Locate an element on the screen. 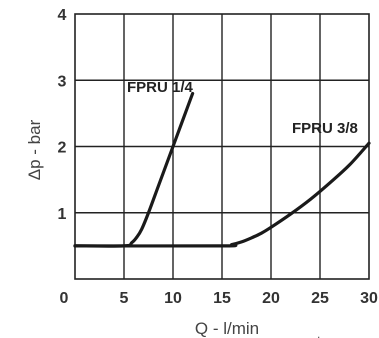 This screenshot has width=379, height=338. y-tick-labels: 1 2 3 4 is located at coordinates (62, 115).